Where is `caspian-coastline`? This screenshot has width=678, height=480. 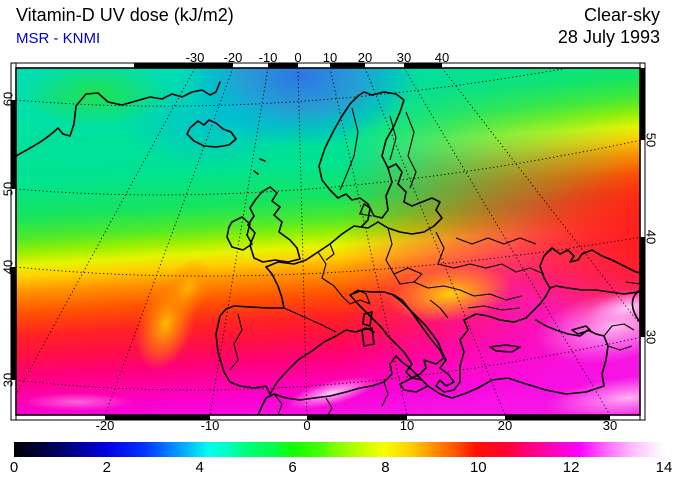
caspian-coastline is located at coordinates (635, 306).